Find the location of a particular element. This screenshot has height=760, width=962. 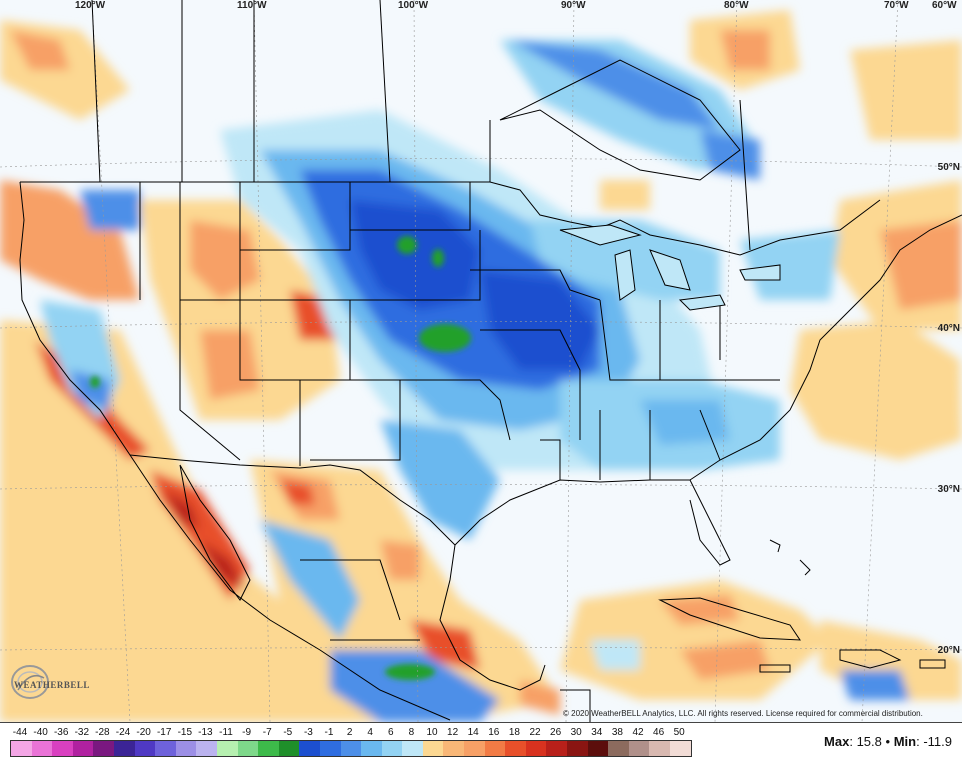

max-label: Max is located at coordinates (837, 741).